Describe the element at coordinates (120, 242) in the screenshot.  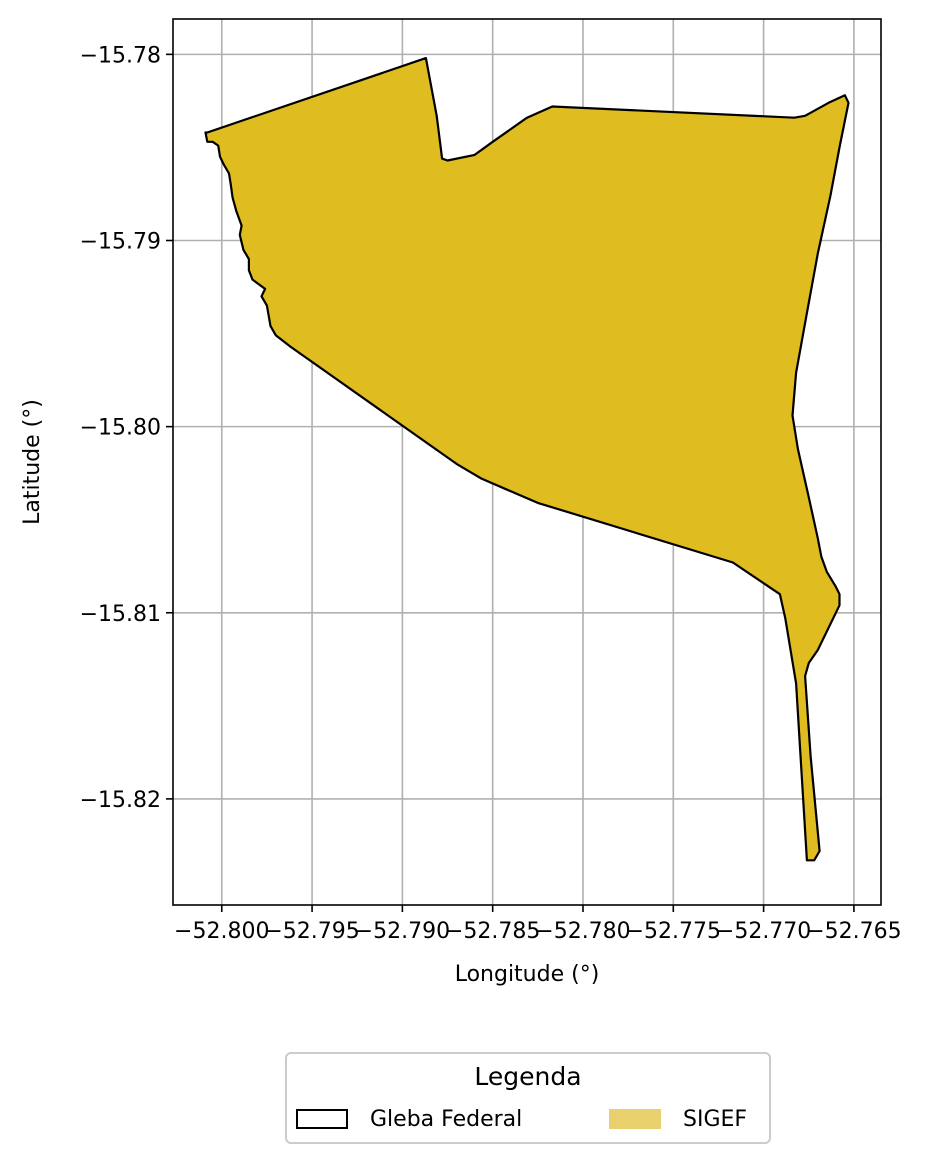
I see `y-tick-label: −15.79` at that location.